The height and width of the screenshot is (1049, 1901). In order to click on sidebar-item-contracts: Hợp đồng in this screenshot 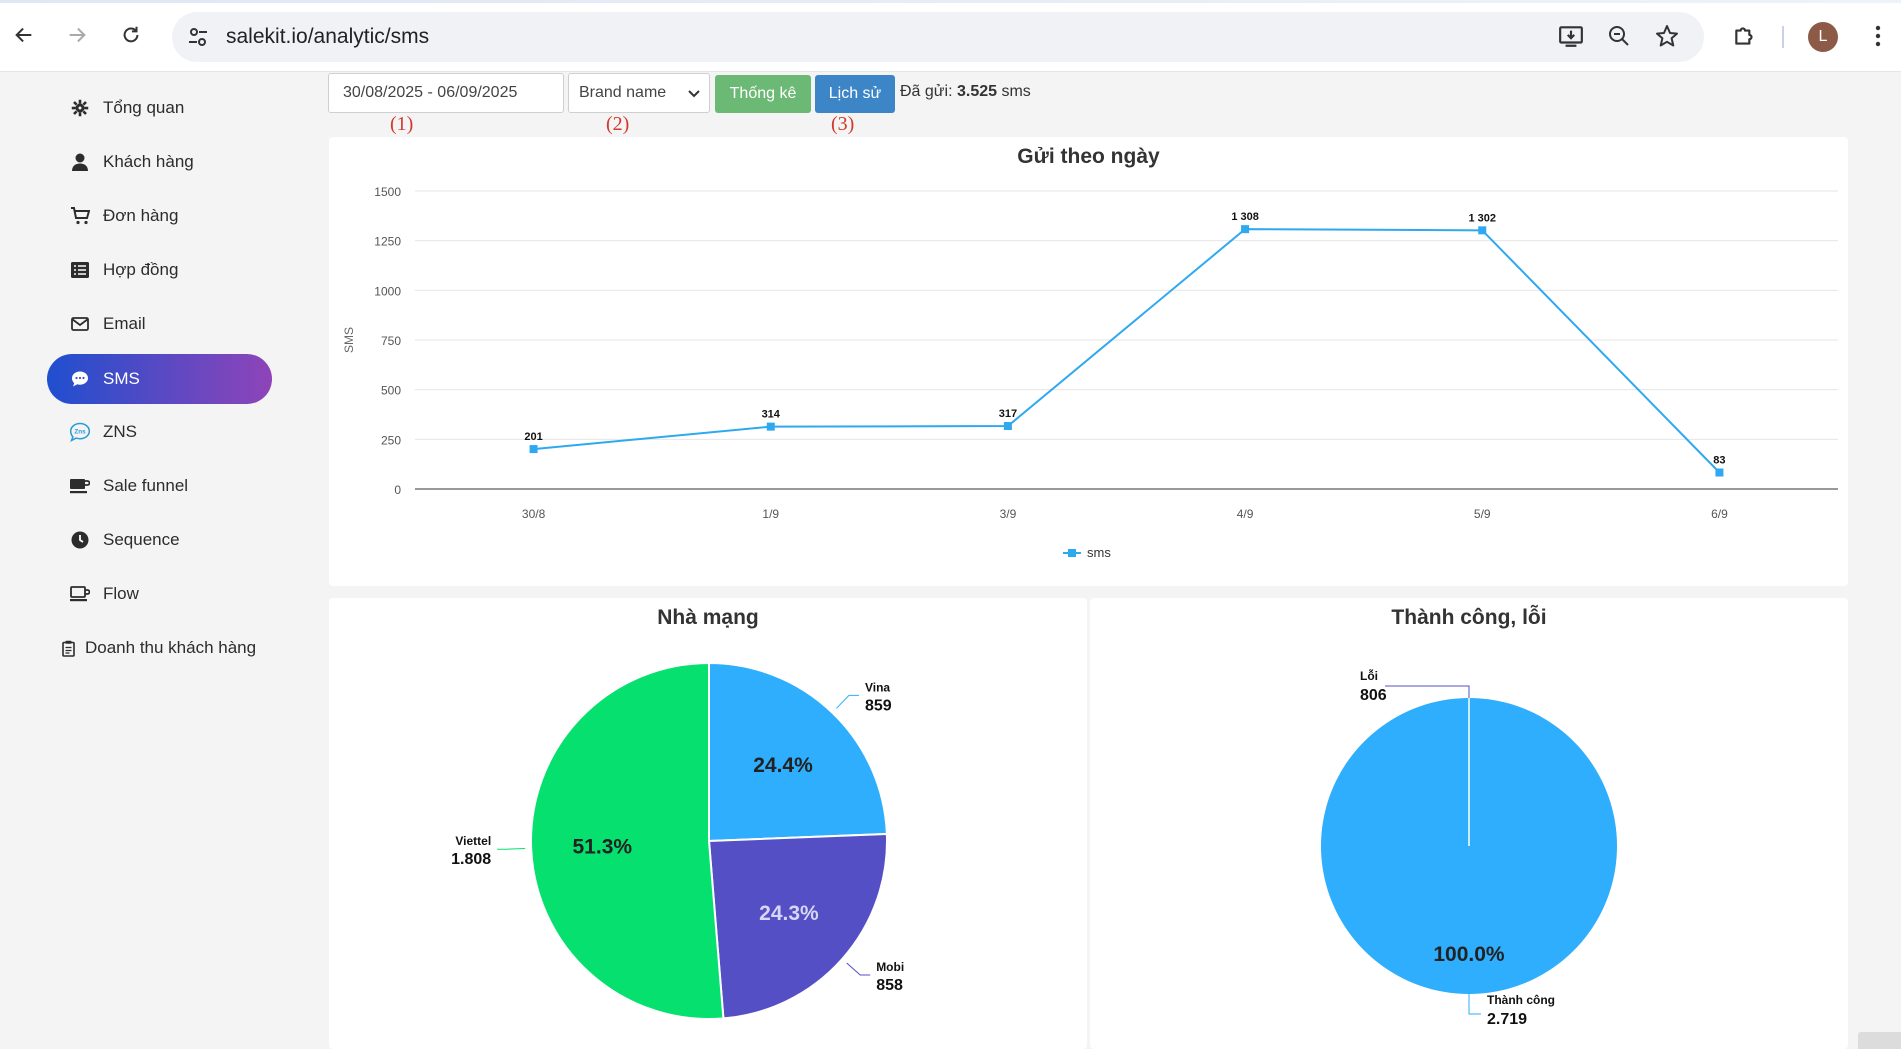, I will do `click(159, 270)`.